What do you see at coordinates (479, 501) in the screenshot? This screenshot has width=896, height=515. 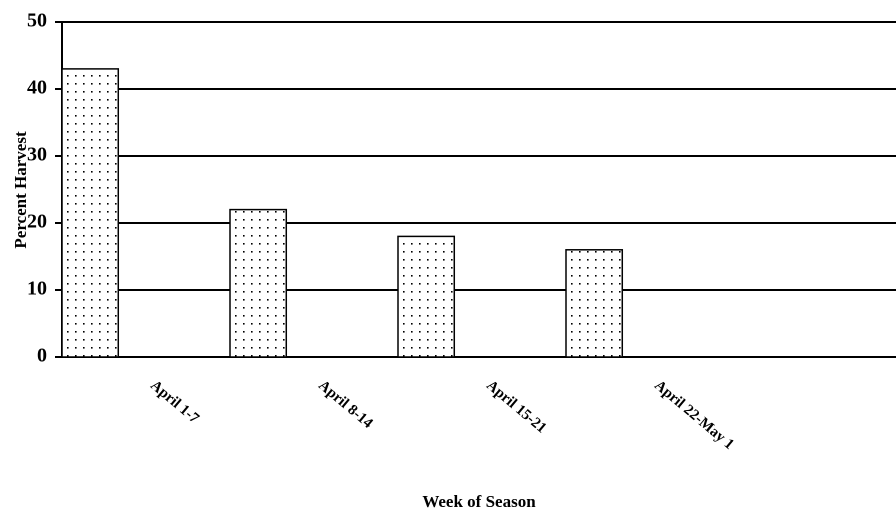 I see `x-axis-title: Week of Season` at bounding box center [479, 501].